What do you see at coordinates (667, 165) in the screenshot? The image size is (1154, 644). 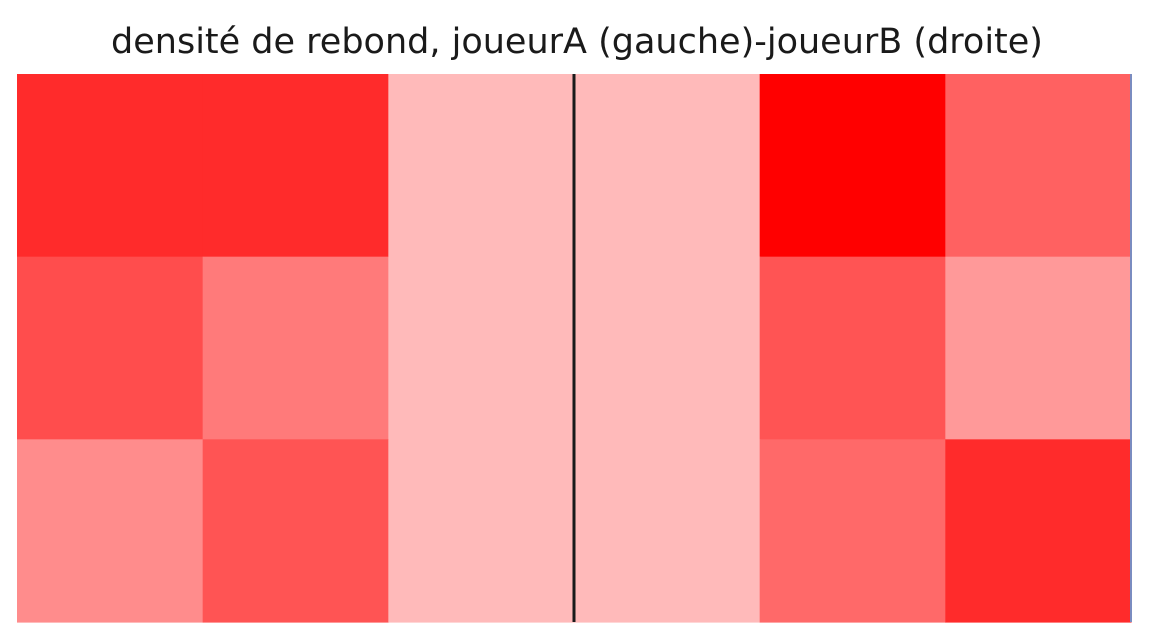 I see `heatmap-cell-r0-c3` at bounding box center [667, 165].